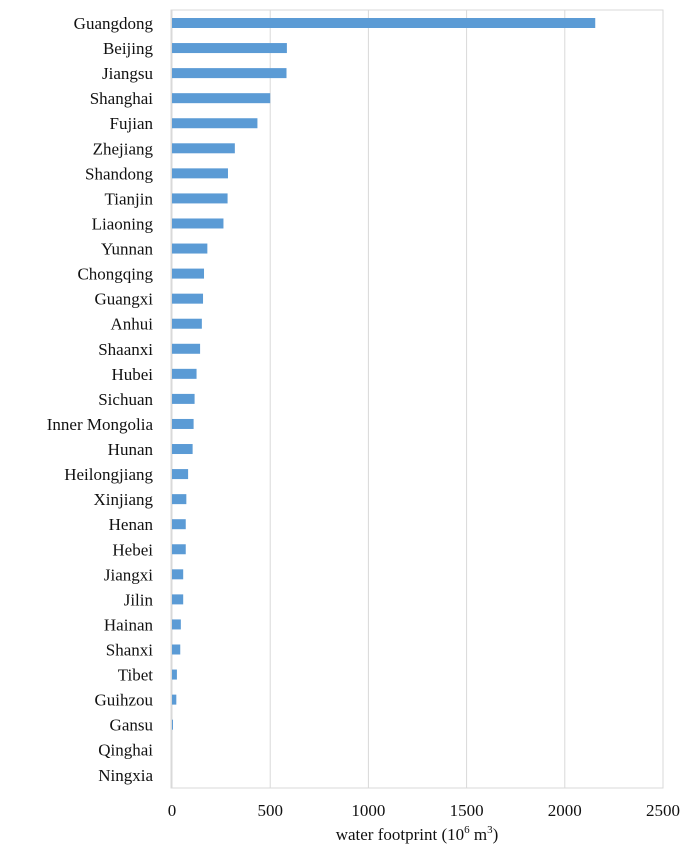 This screenshot has height=847, width=686. What do you see at coordinates (129, 624) in the screenshot?
I see `category-label-hainan: Hainan` at bounding box center [129, 624].